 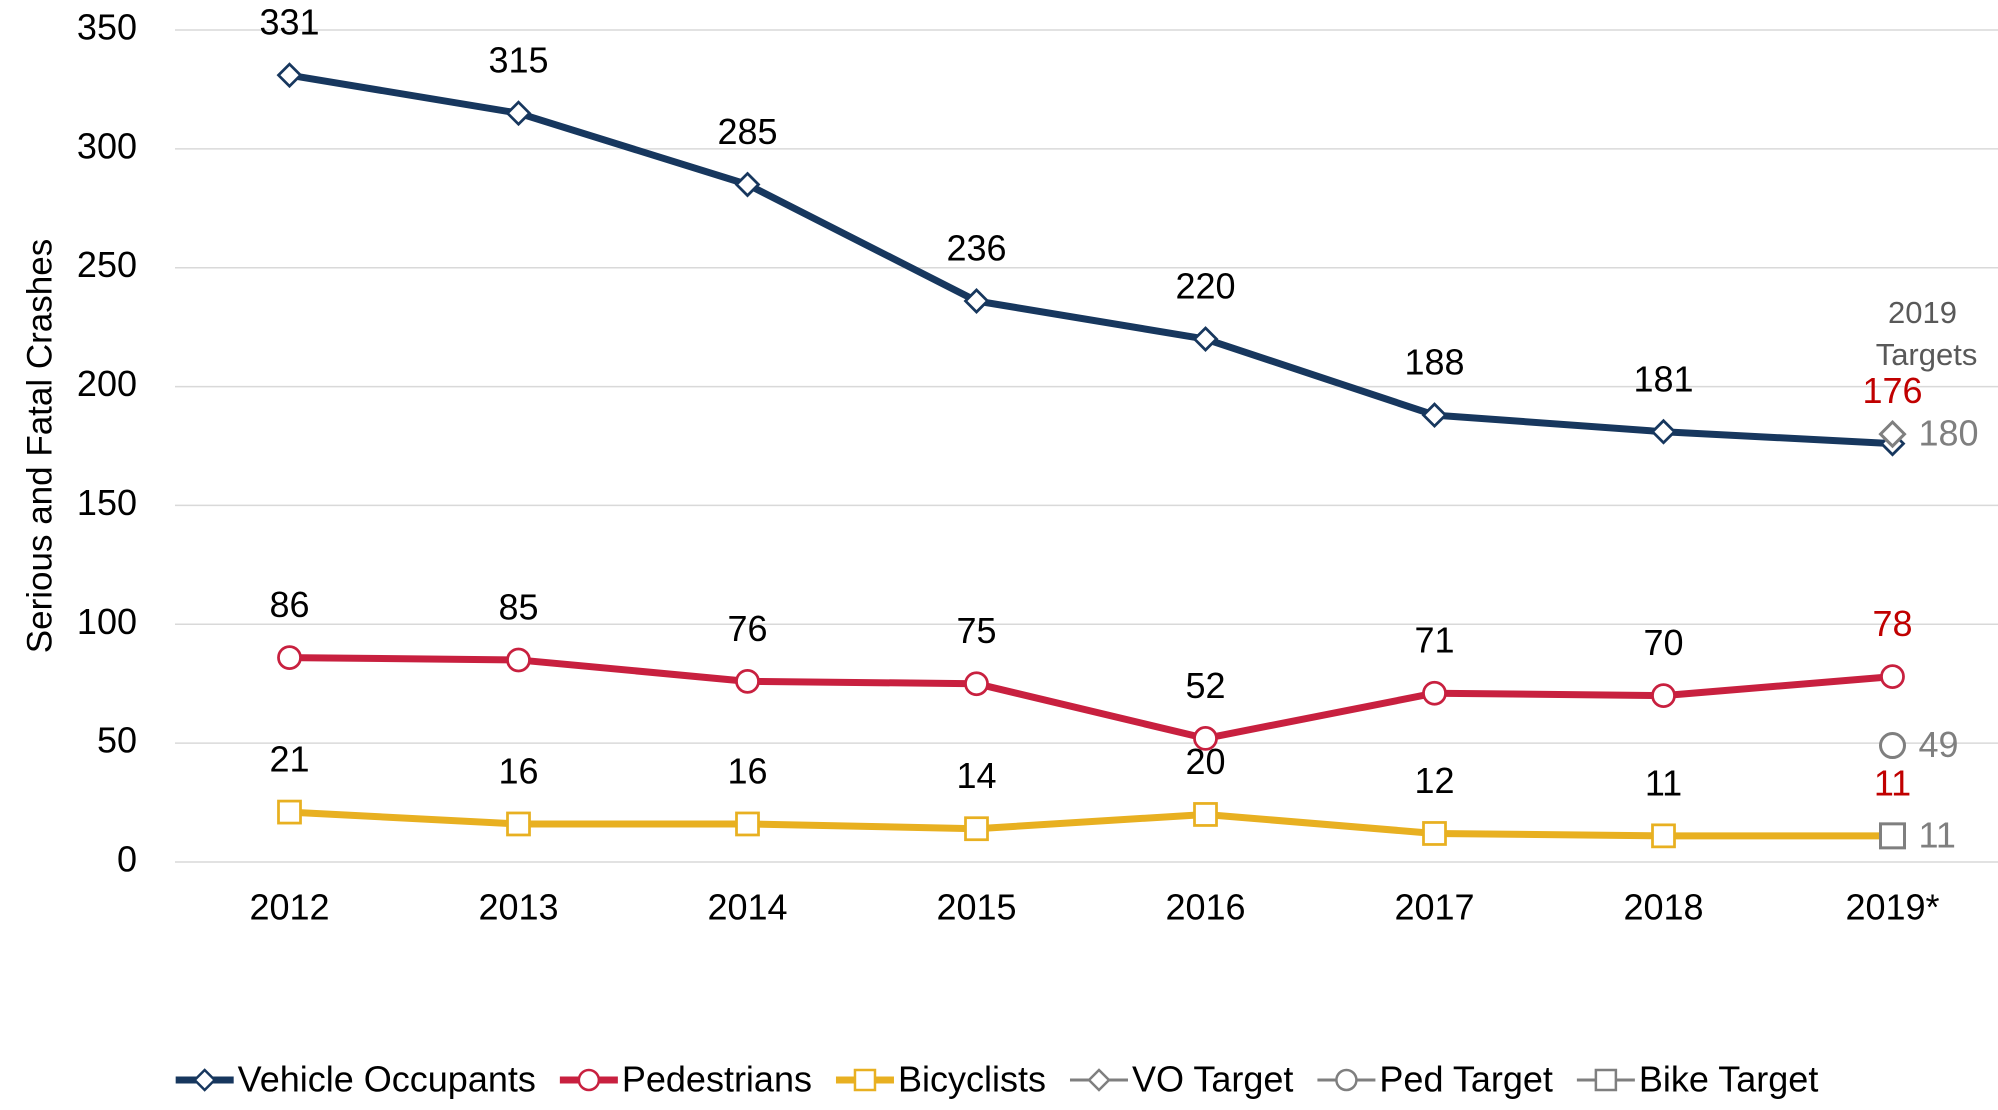 What do you see at coordinates (1939, 744) in the screenshot?
I see `target-label: 49` at bounding box center [1939, 744].